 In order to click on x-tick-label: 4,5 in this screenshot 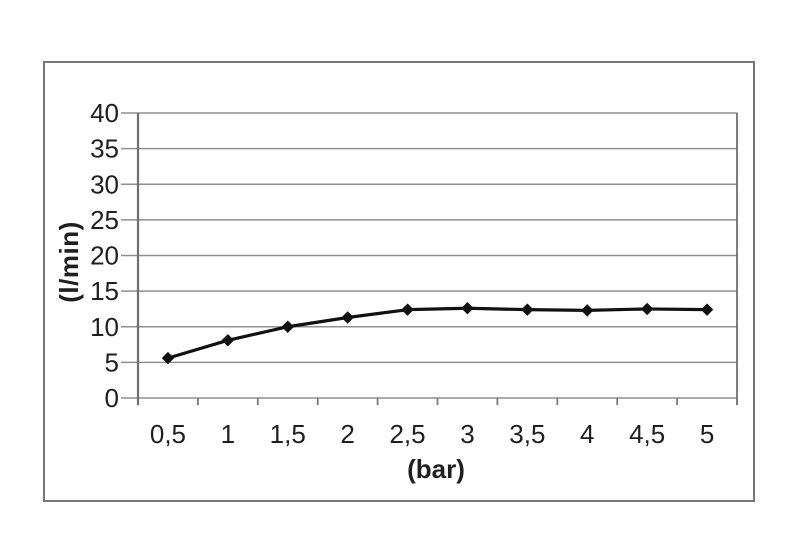, I will do `click(647, 434)`.